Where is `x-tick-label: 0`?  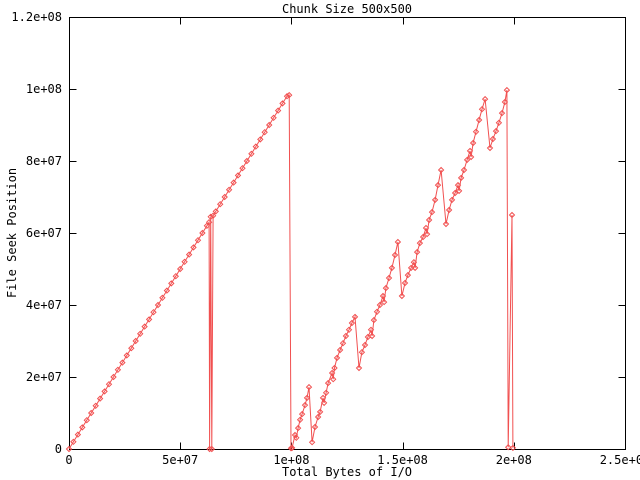
x-tick-label: 0 is located at coordinates (69, 460).